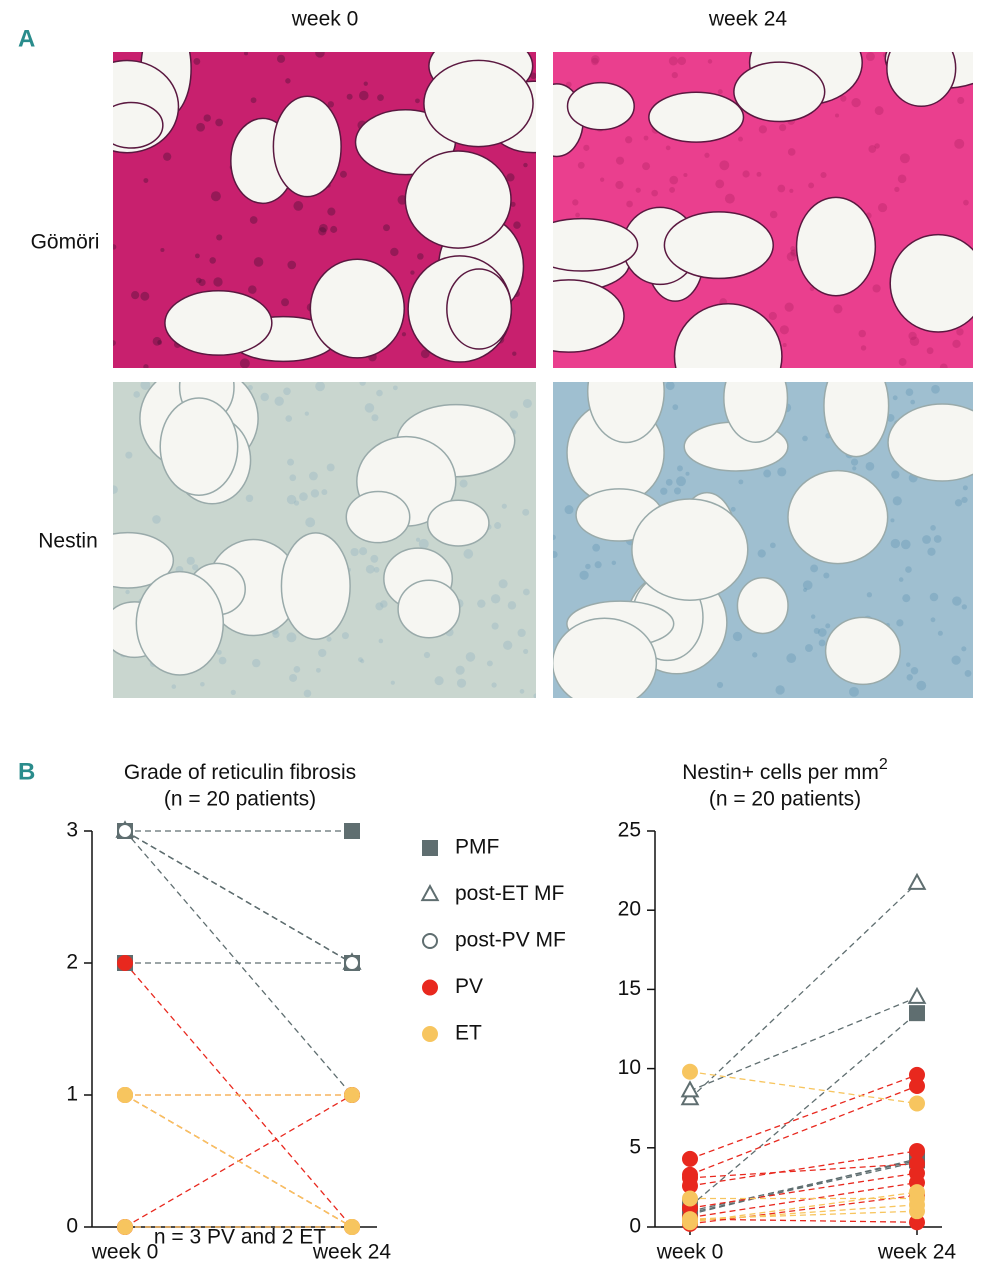  What do you see at coordinates (763, 540) in the screenshot?
I see `micrograph` at bounding box center [763, 540].